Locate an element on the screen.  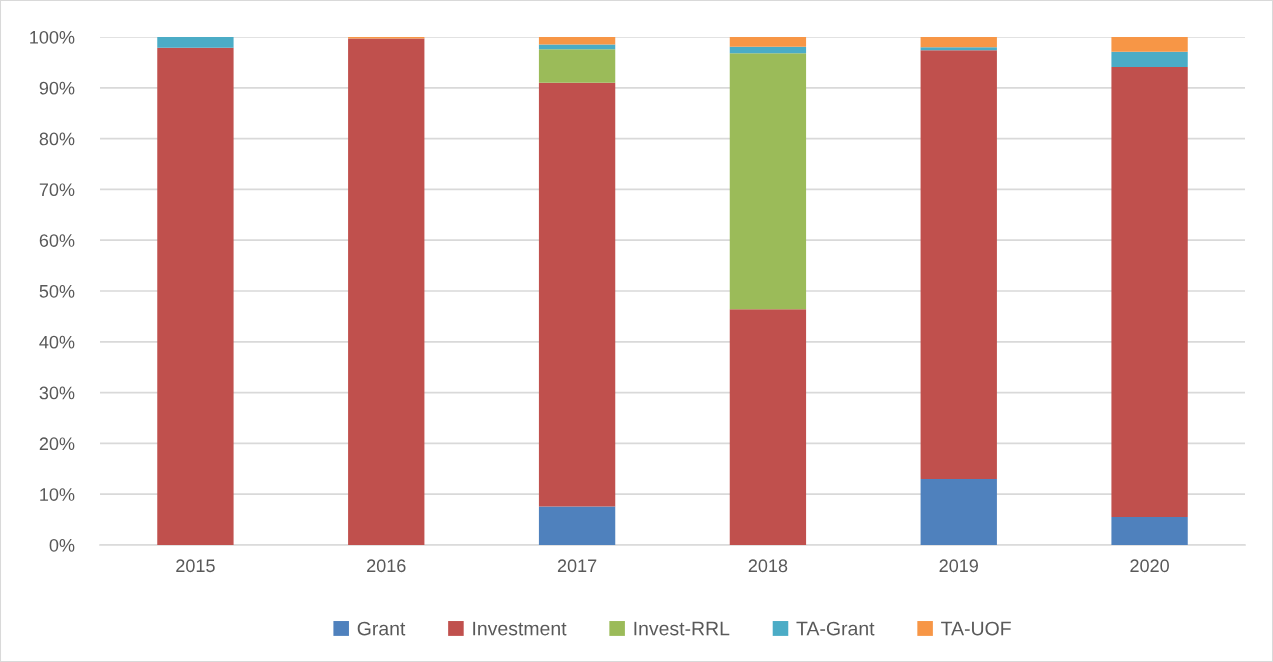
y-tick-label: 0% is located at coordinates (62, 545).